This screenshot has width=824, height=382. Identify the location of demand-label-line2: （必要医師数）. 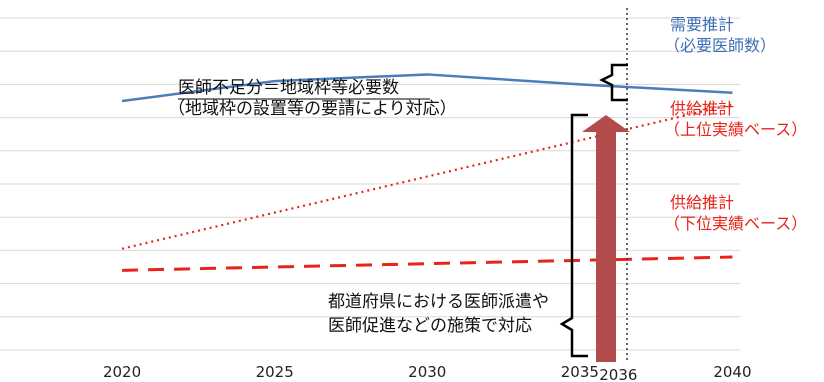
(720, 45).